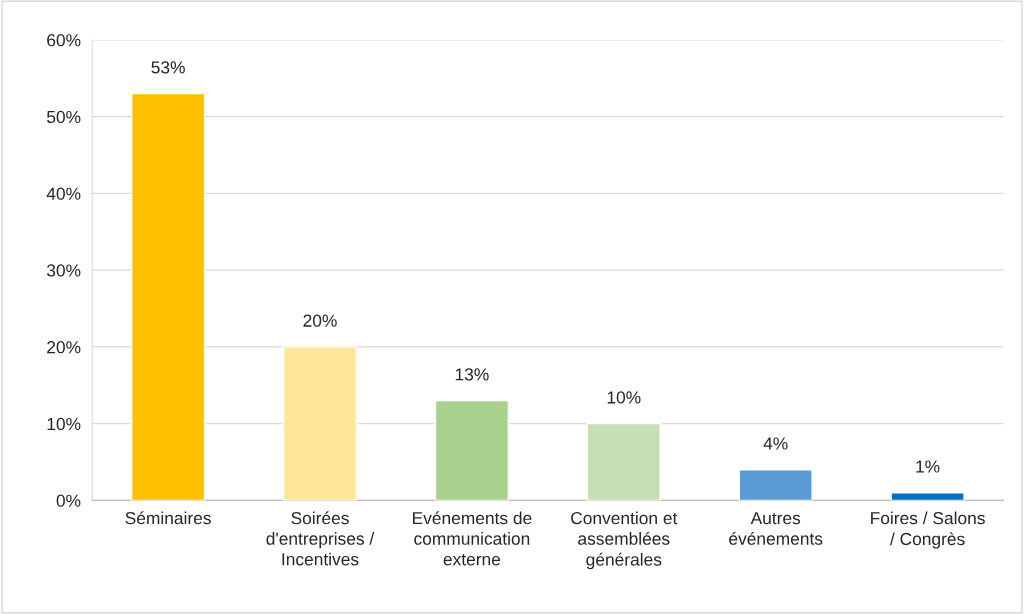 The height and width of the screenshot is (614, 1024). I want to click on x-tick-label: Evénements de communication externe, so click(472, 538).